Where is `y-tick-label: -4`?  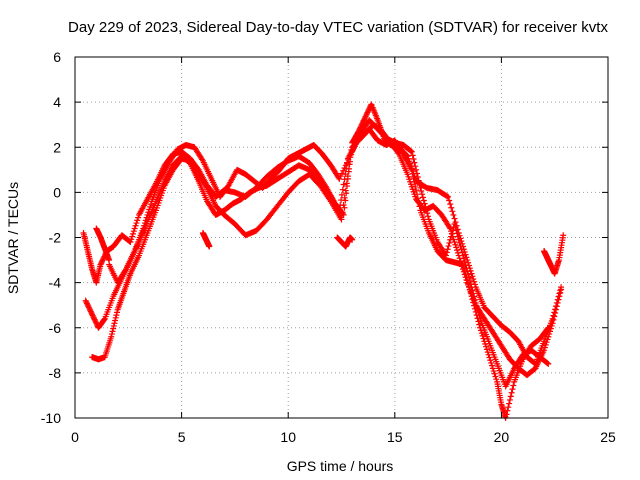
y-tick-label: -4 is located at coordinates (55, 283).